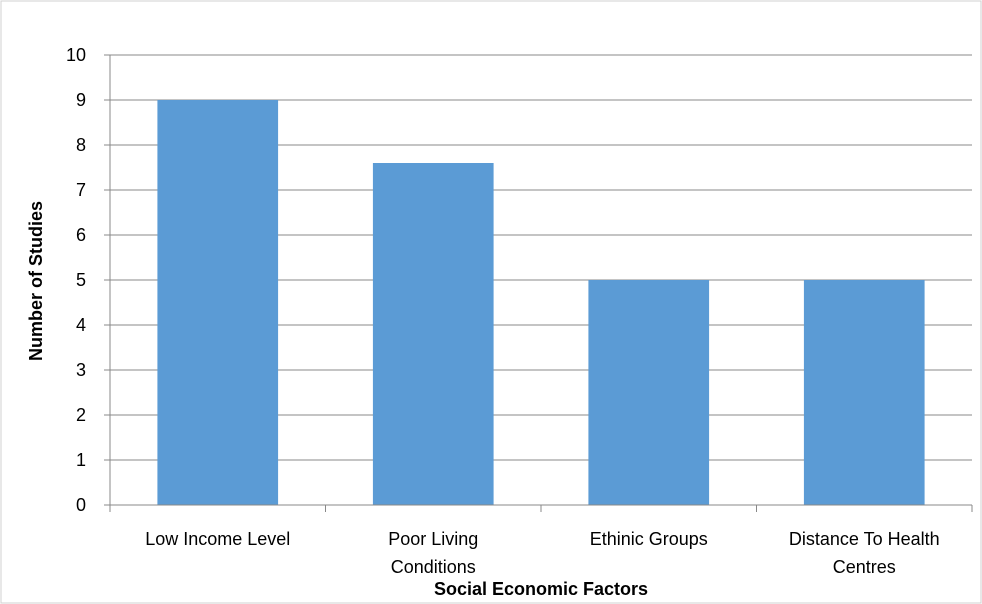  Describe the element at coordinates (81, 460) in the screenshot. I see `y-tick-label: 1` at that location.